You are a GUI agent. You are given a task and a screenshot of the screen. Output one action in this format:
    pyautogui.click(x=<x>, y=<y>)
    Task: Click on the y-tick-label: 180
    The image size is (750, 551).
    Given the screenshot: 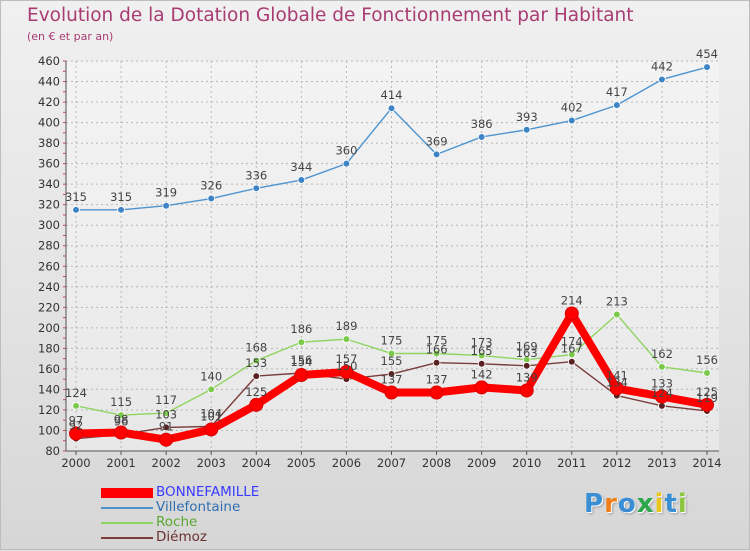 What is the action you would take?
    pyautogui.click(x=49, y=348)
    